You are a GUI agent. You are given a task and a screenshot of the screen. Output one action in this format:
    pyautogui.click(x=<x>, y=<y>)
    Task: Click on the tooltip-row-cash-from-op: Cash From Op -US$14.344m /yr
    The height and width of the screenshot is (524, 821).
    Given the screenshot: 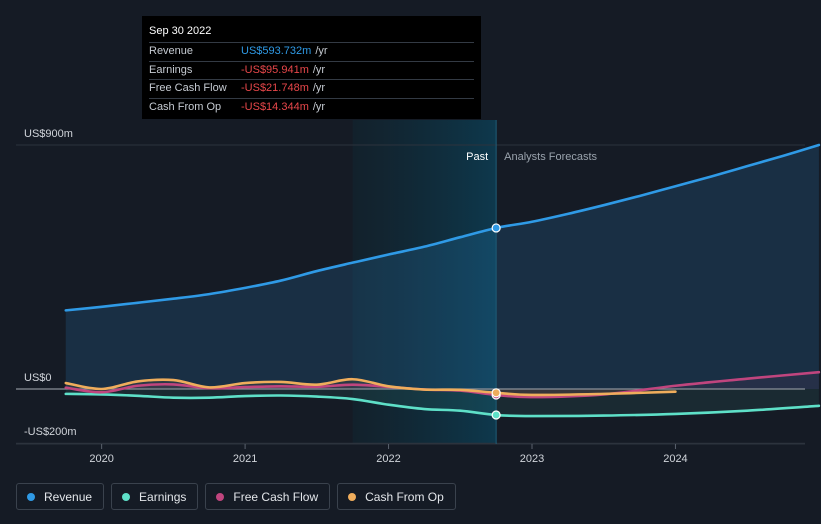 What is the action you would take?
    pyautogui.click(x=311, y=107)
    